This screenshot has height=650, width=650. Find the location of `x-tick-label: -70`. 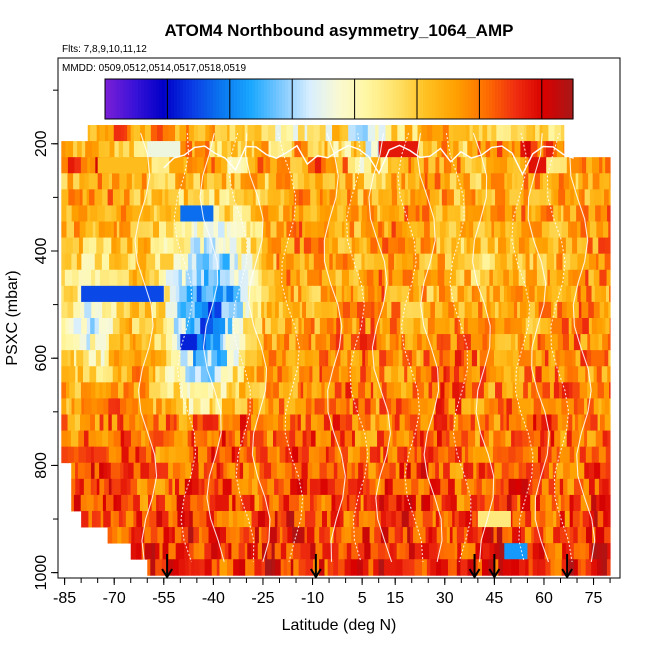

x-tick-label: -70 is located at coordinates (114, 598).